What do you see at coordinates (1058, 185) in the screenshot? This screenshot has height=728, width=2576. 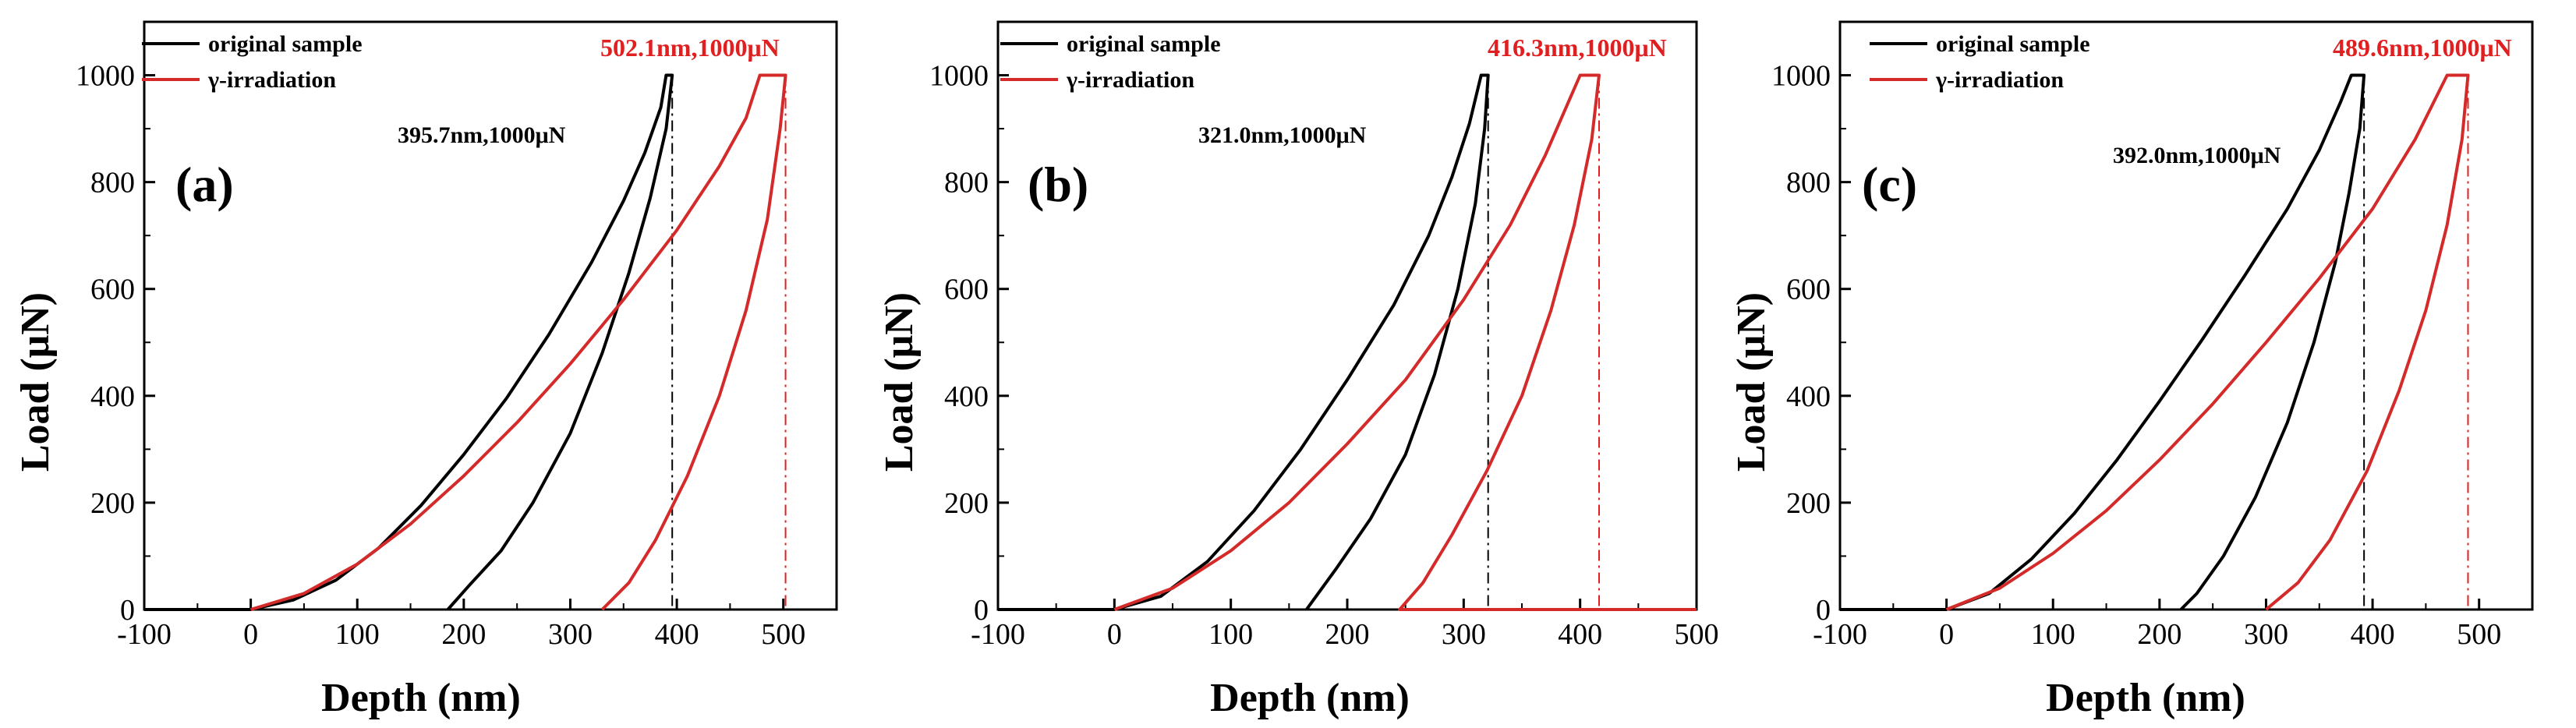 I see `panel-label: (b)` at bounding box center [1058, 185].